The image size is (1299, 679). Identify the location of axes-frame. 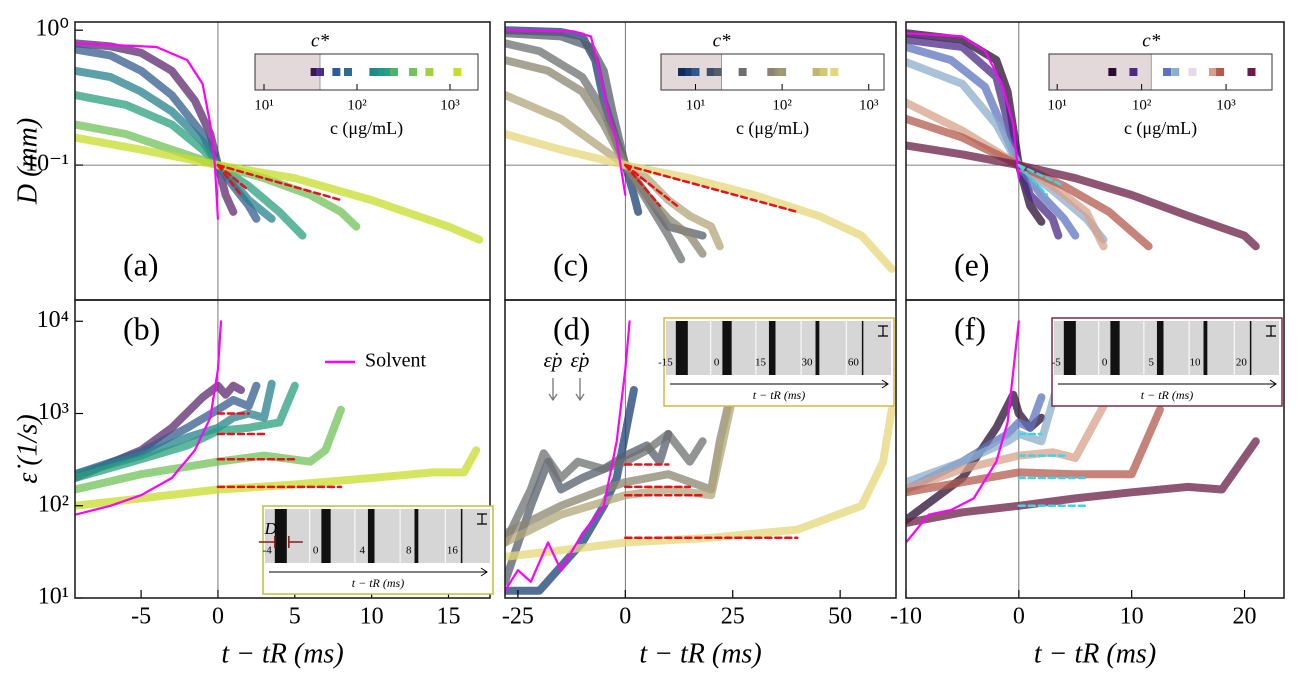
(700, 449).